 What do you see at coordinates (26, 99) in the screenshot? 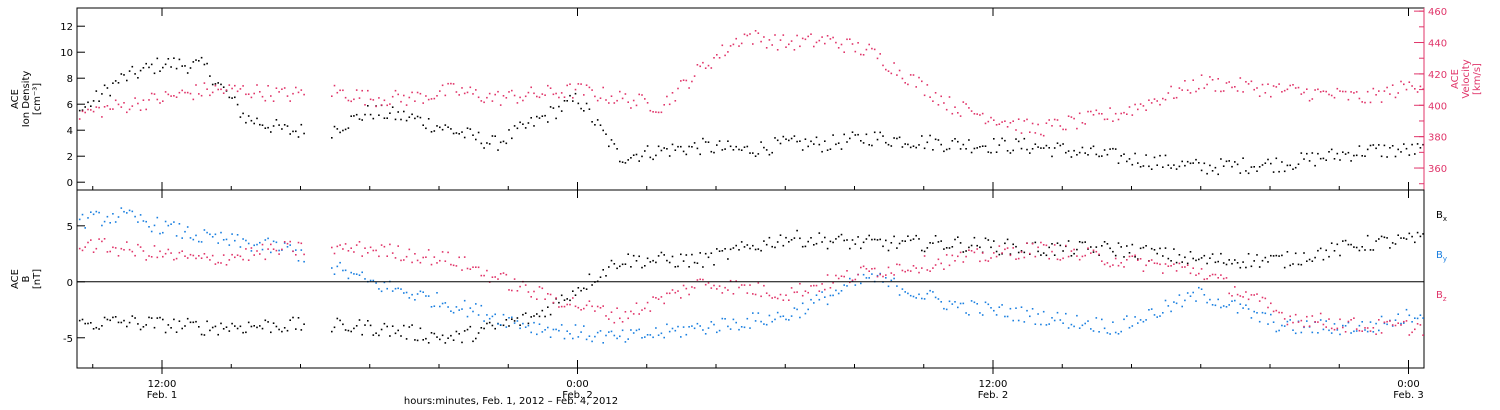
I see `y-axis-title: ACEIon Density[cm⁻³]` at bounding box center [26, 99].